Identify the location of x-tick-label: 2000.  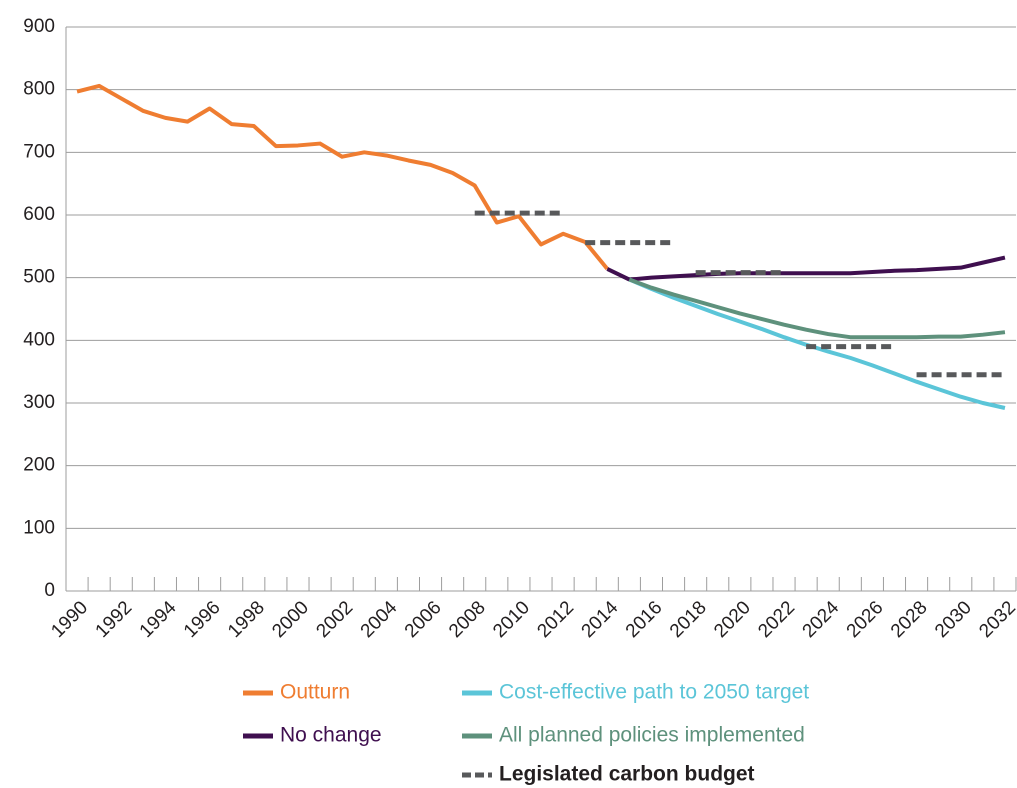
(290, 619).